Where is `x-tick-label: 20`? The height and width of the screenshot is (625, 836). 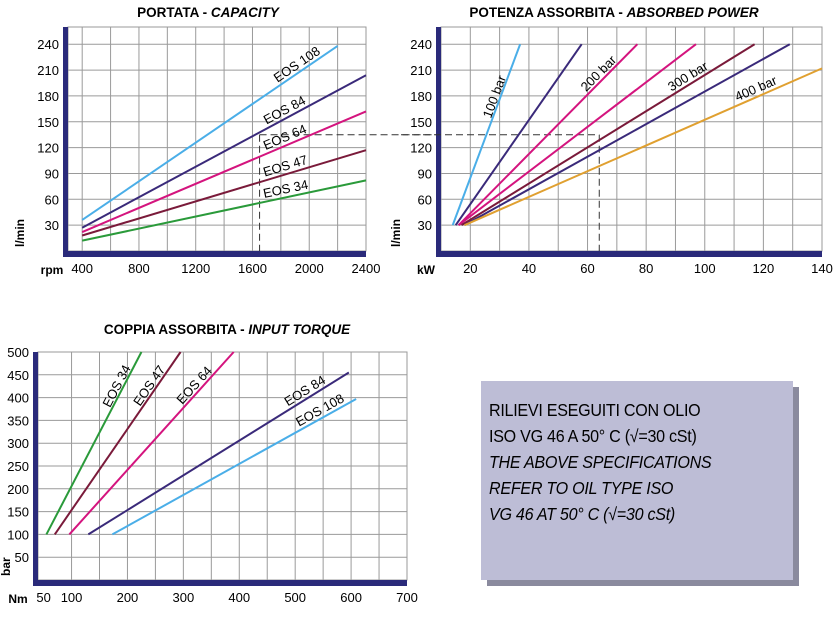
x-tick-label: 20 is located at coordinates (470, 268).